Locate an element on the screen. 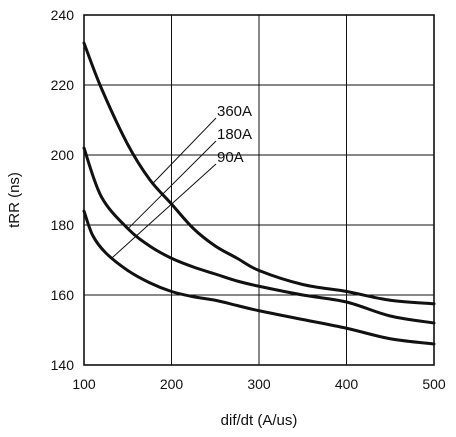 The width and height of the screenshot is (456, 437). y-tick-label: 240 is located at coordinates (63, 15).